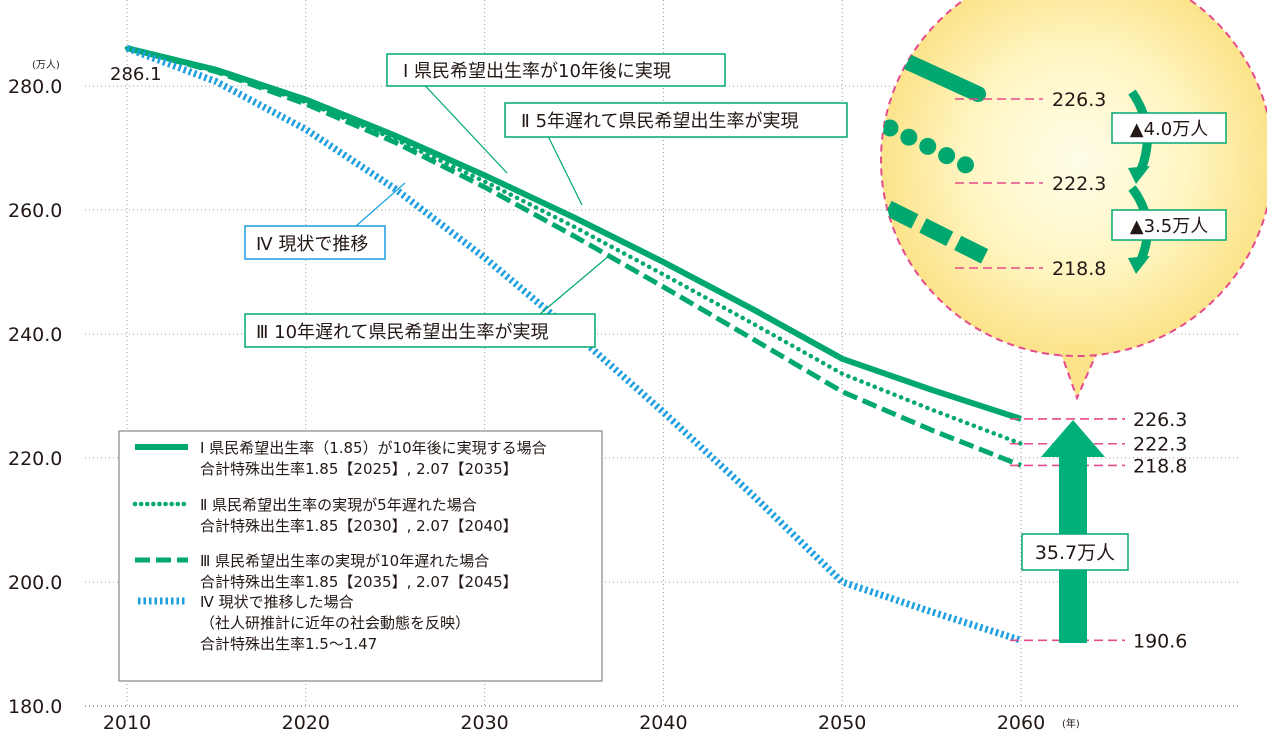 The width and height of the screenshot is (1267, 735). Describe the element at coordinates (484, 723) in the screenshot. I see `x-tick-label: 2030` at that location.